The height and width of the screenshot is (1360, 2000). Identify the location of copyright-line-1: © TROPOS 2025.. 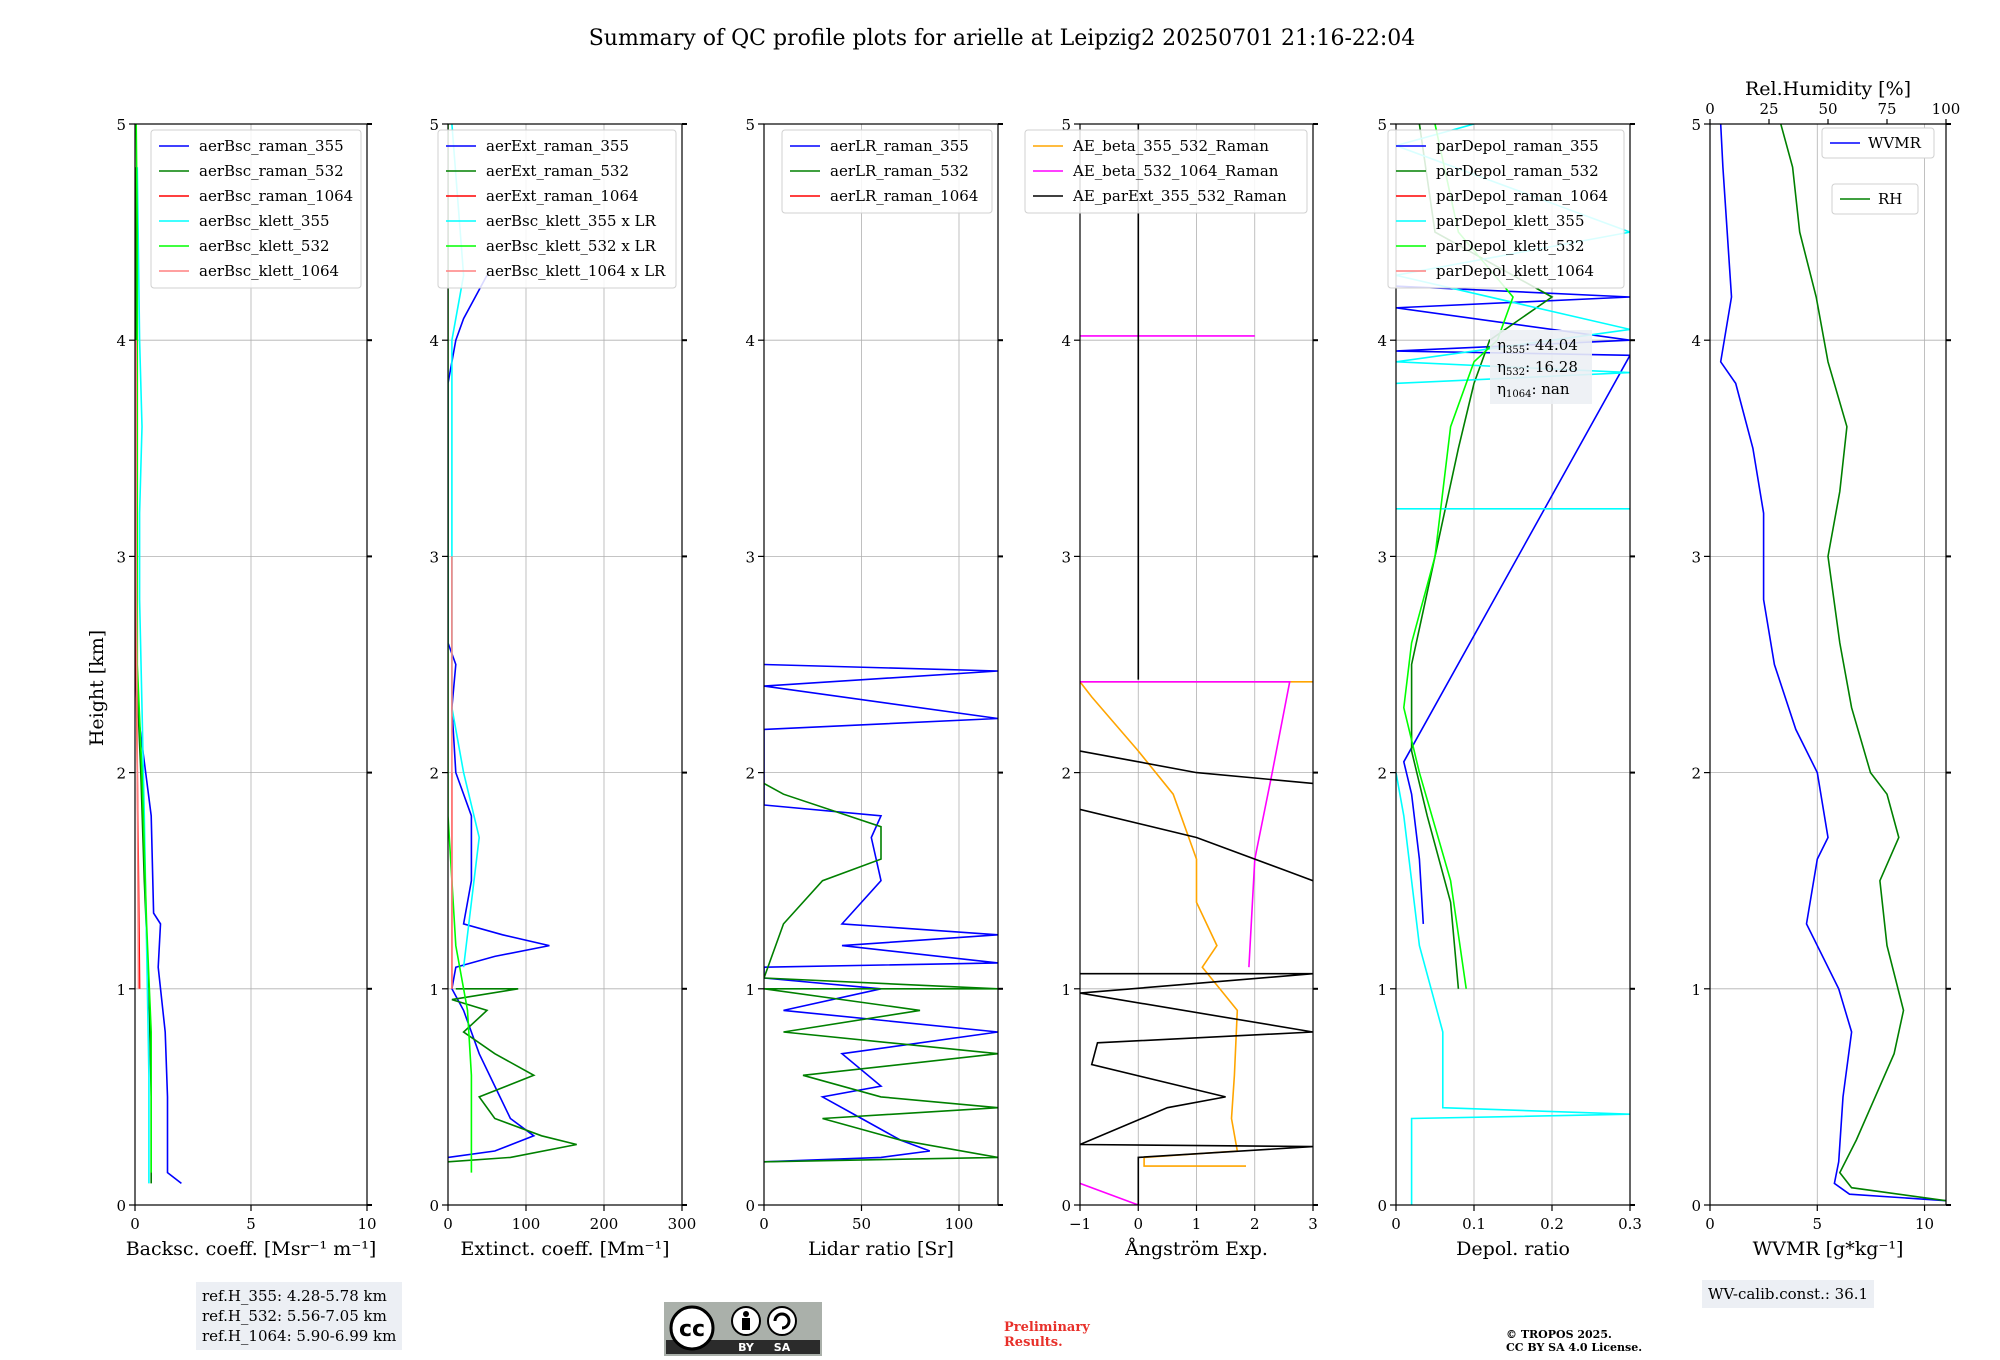
(1559, 1334).